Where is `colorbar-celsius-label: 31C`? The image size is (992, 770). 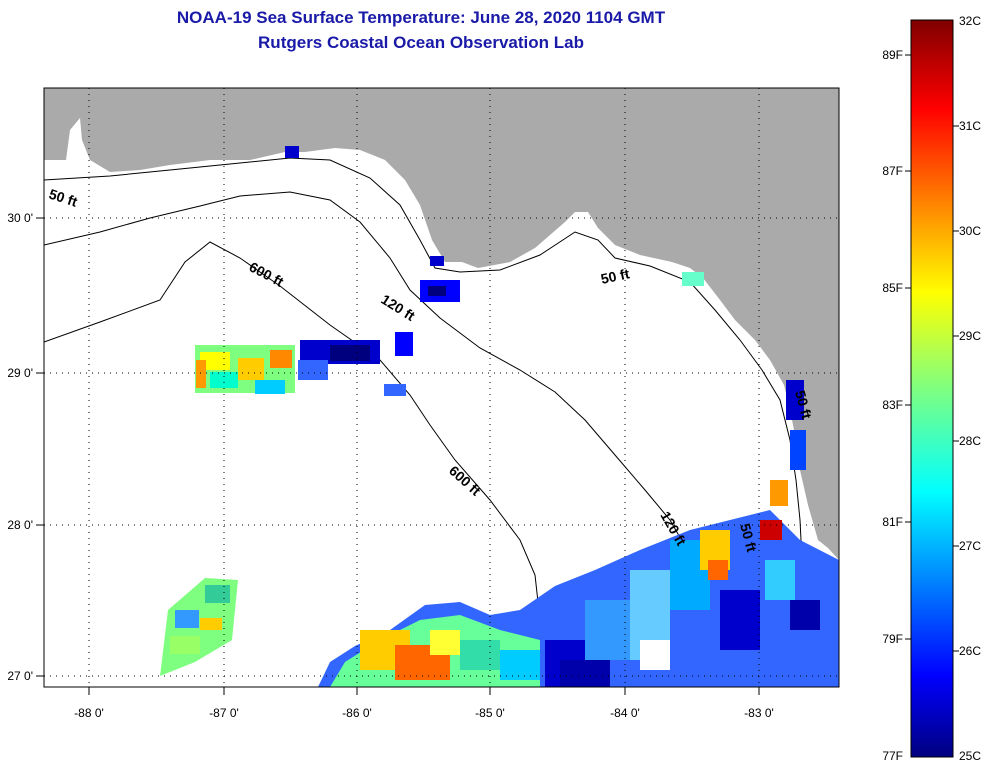 colorbar-celsius-label: 31C is located at coordinates (970, 126).